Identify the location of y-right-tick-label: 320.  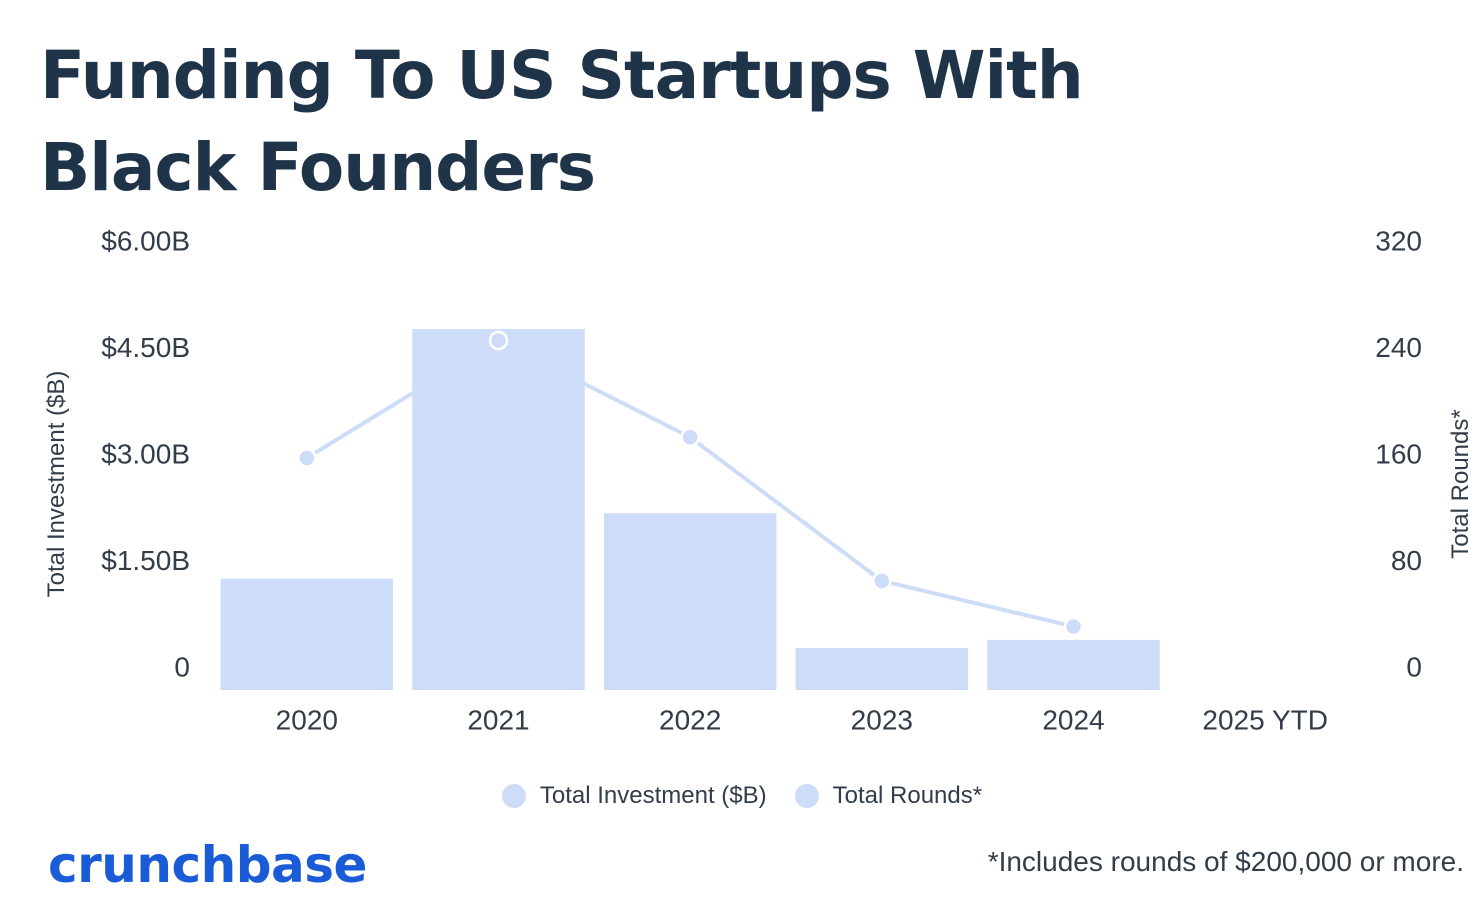
(1398, 240).